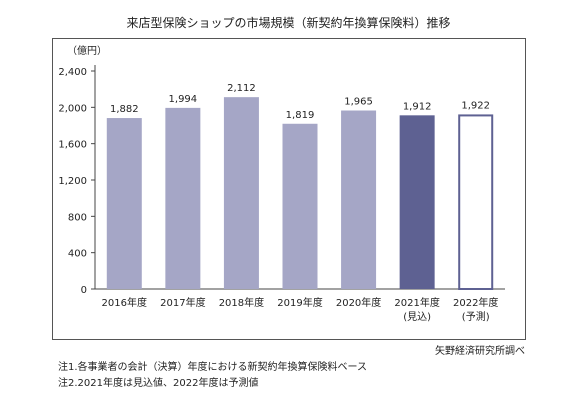  What do you see at coordinates (480, 351) in the screenshot?
I see `source-label: 矢野経済研究所調べ` at bounding box center [480, 351].